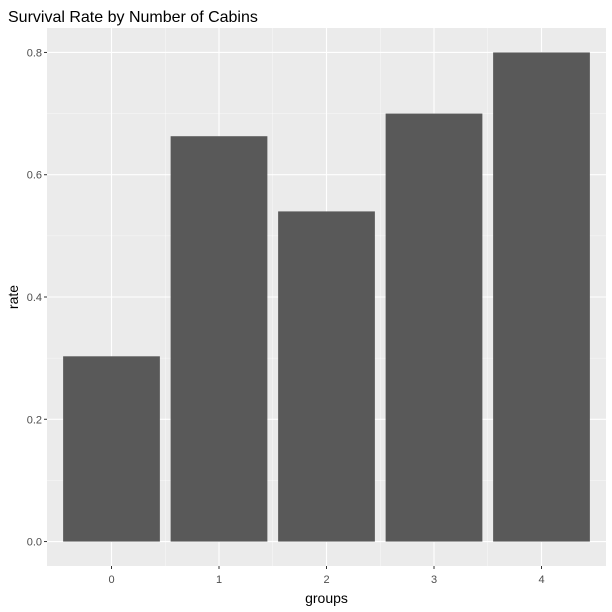 This screenshot has height=612, width=612. I want to click on y-axis: 0.0 0.2 0.4 0.6 0.8, so click(37, 298).